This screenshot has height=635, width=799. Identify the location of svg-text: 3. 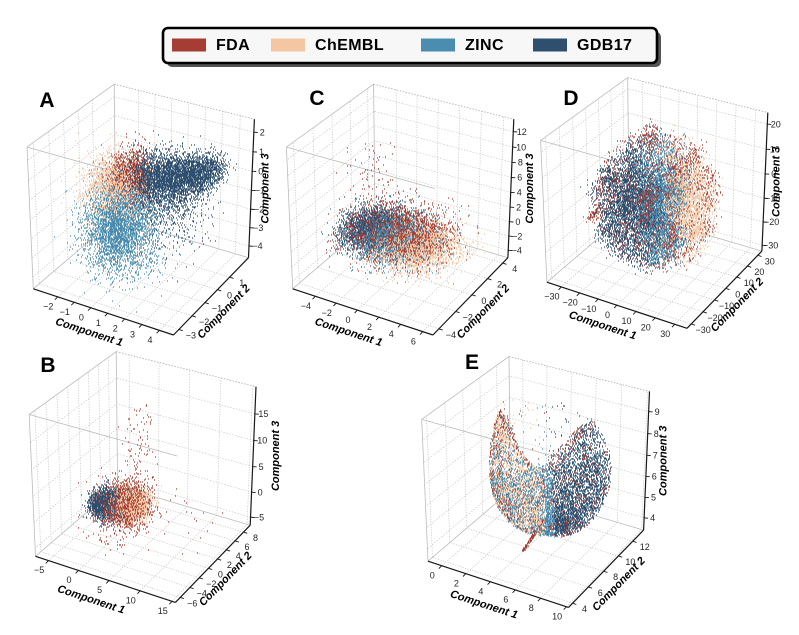
(132, 334).